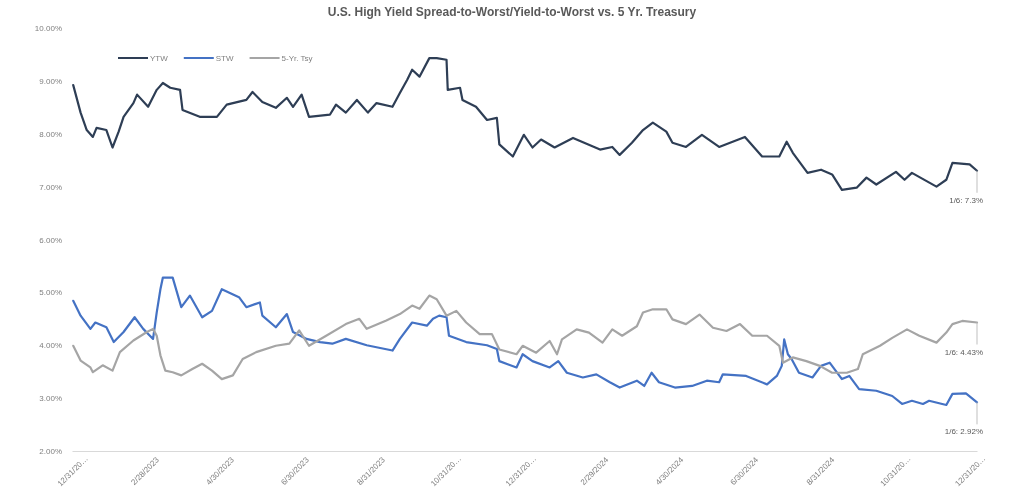  Describe the element at coordinates (48, 29) in the screenshot. I see `y-tick-label: 10.00%` at that location.